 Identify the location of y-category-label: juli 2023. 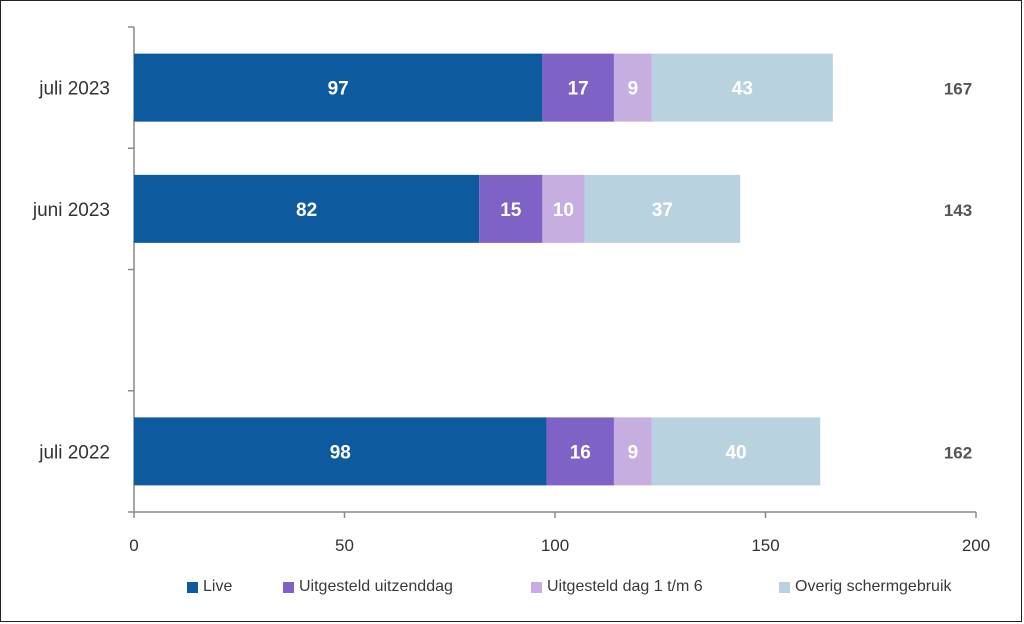
(74, 89).